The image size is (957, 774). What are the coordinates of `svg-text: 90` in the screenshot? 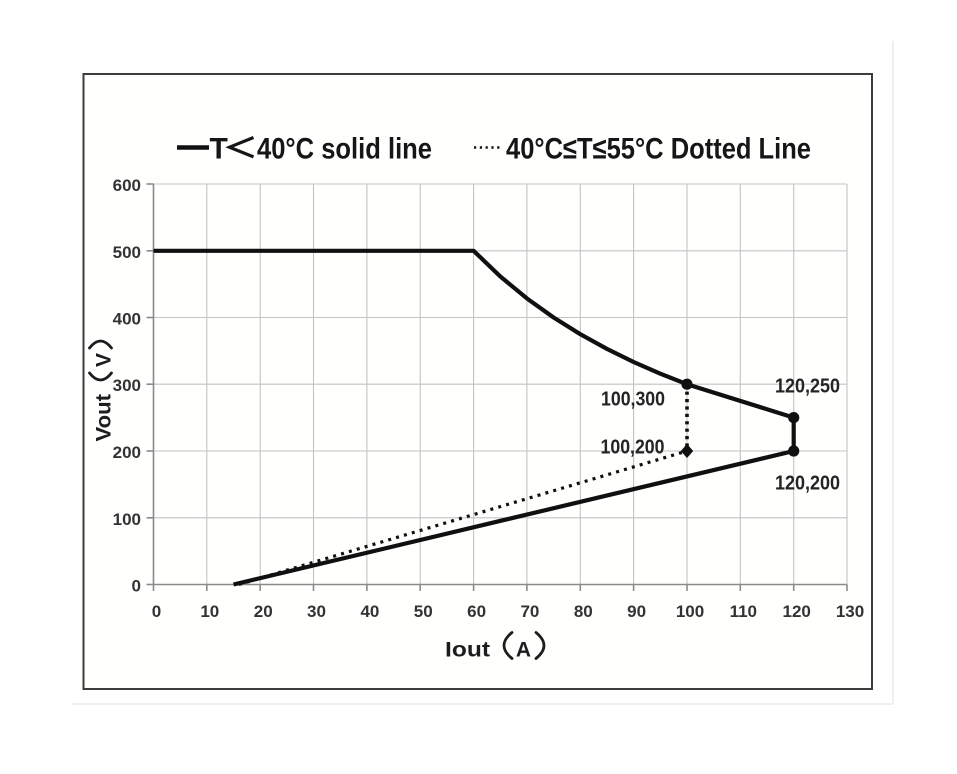 It's located at (636, 611).